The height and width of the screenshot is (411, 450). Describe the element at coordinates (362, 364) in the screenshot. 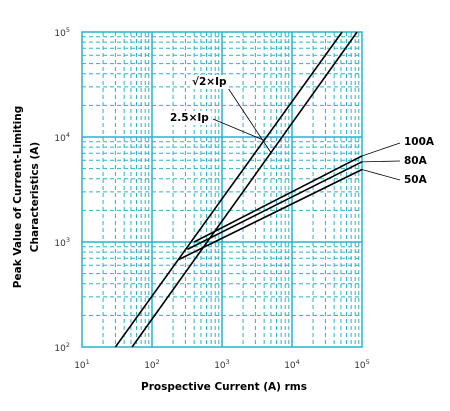

I see `x-tick-label-4: 10⁵` at that location.